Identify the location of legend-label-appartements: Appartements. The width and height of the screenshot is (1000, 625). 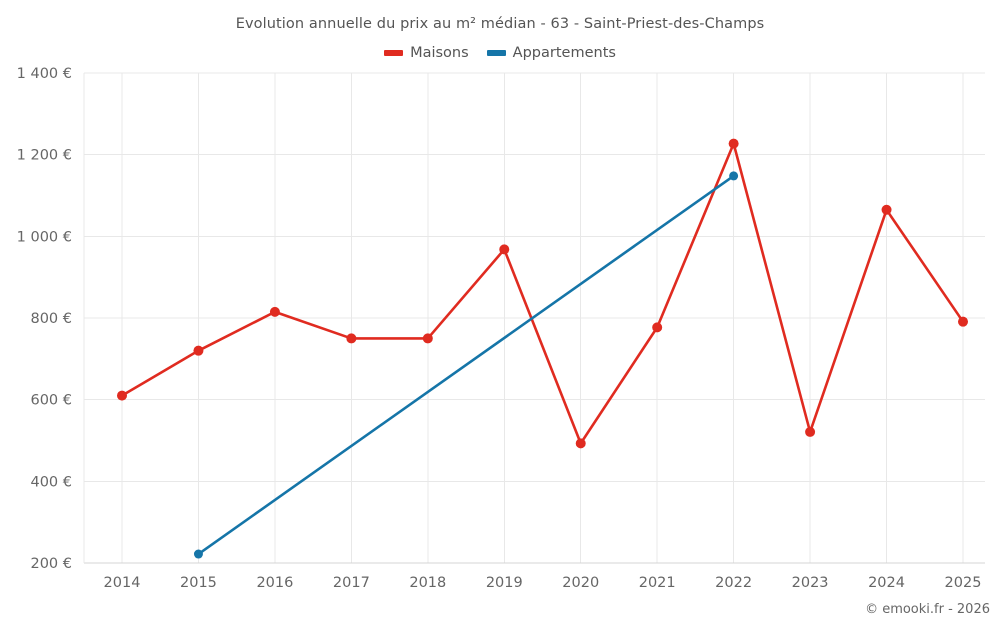
(564, 53).